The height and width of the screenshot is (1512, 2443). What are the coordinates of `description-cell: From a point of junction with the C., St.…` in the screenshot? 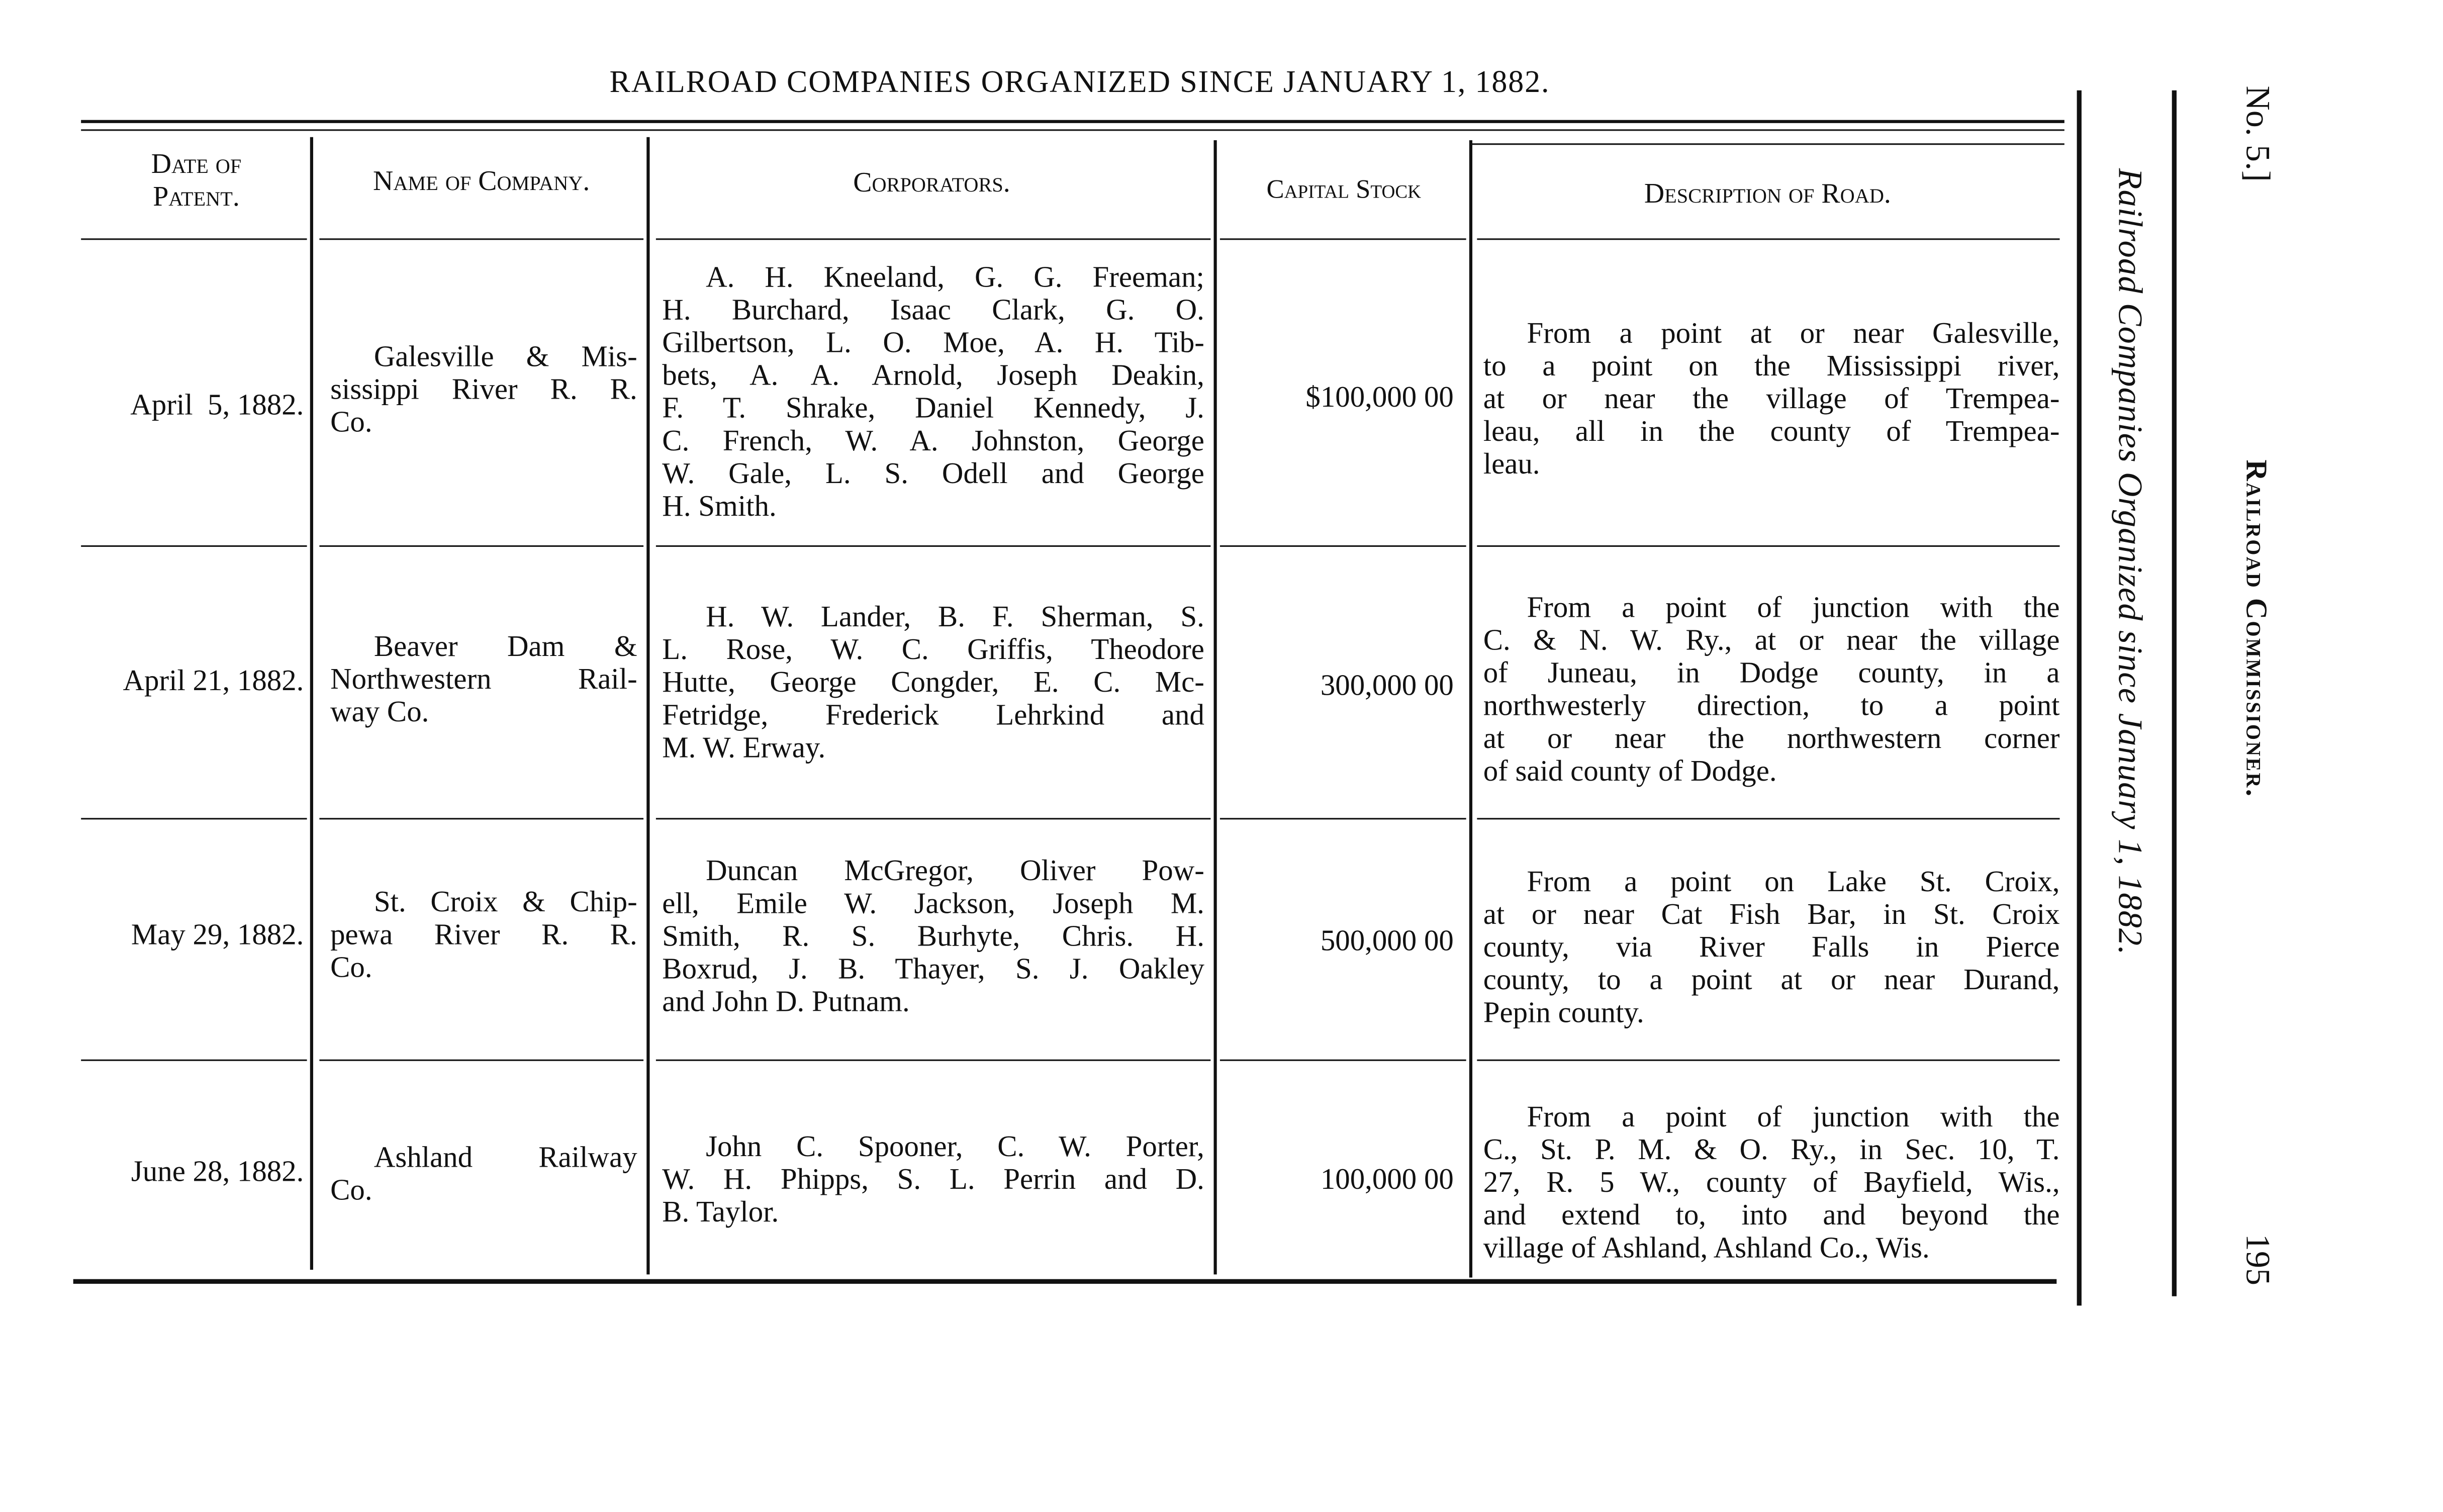 It's located at (1771, 1183).